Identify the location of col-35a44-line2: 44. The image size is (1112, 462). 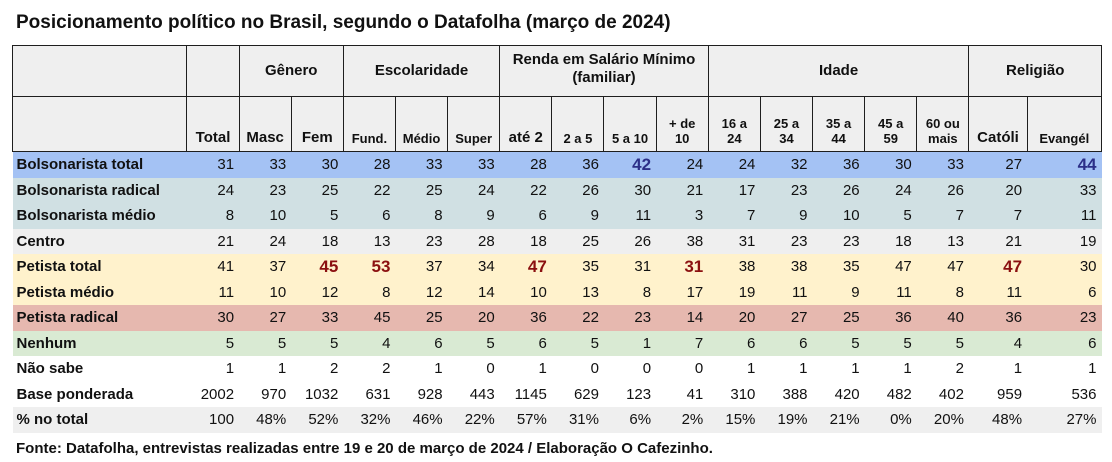
(838, 139).